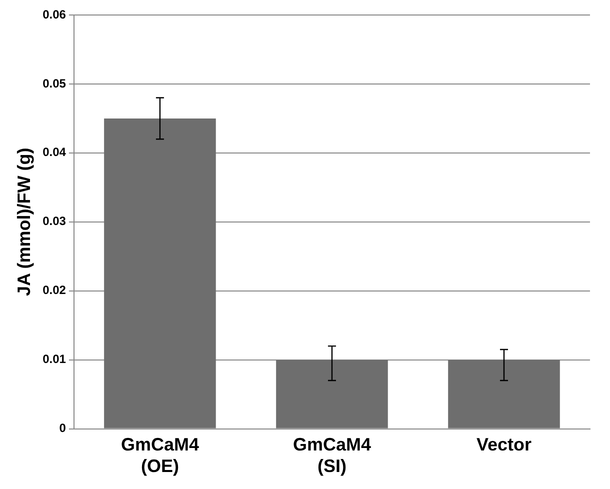 The width and height of the screenshot is (610, 489). I want to click on y-tick-label: 0.01, so click(54, 359).